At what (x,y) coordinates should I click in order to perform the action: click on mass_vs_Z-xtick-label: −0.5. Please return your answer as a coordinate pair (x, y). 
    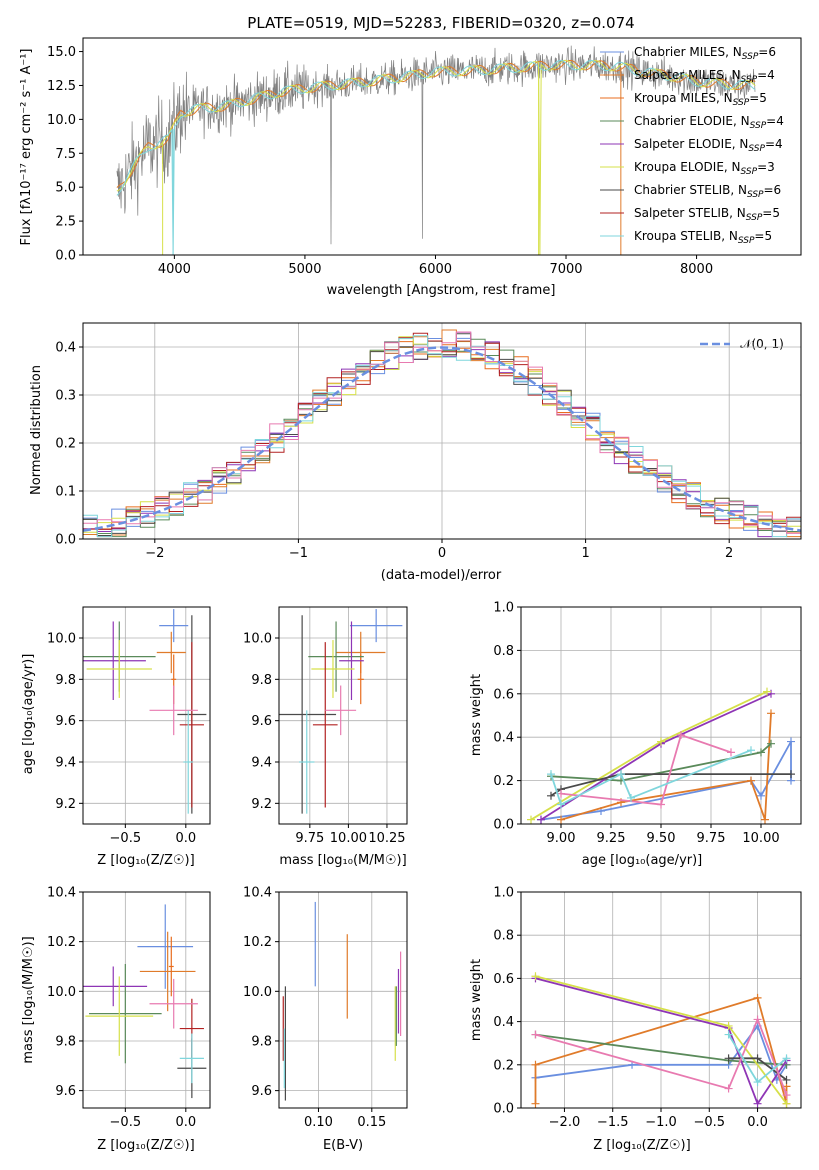
    Looking at the image, I should click on (126, 1122).